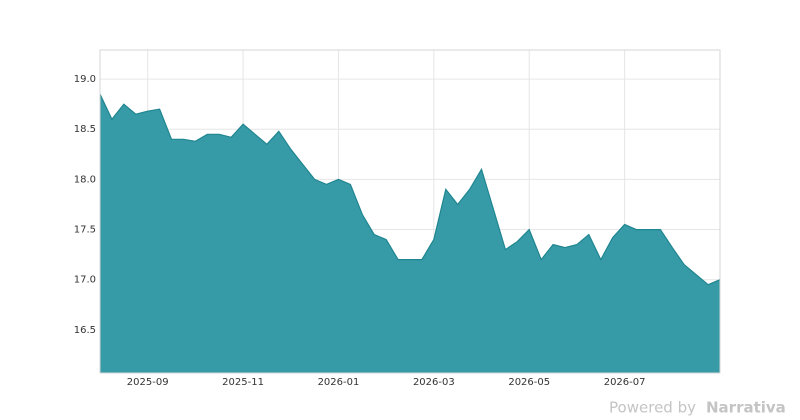 This screenshot has width=800, height=420. Describe the element at coordinates (85, 129) in the screenshot. I see `y-tick-label: 18.5` at that location.